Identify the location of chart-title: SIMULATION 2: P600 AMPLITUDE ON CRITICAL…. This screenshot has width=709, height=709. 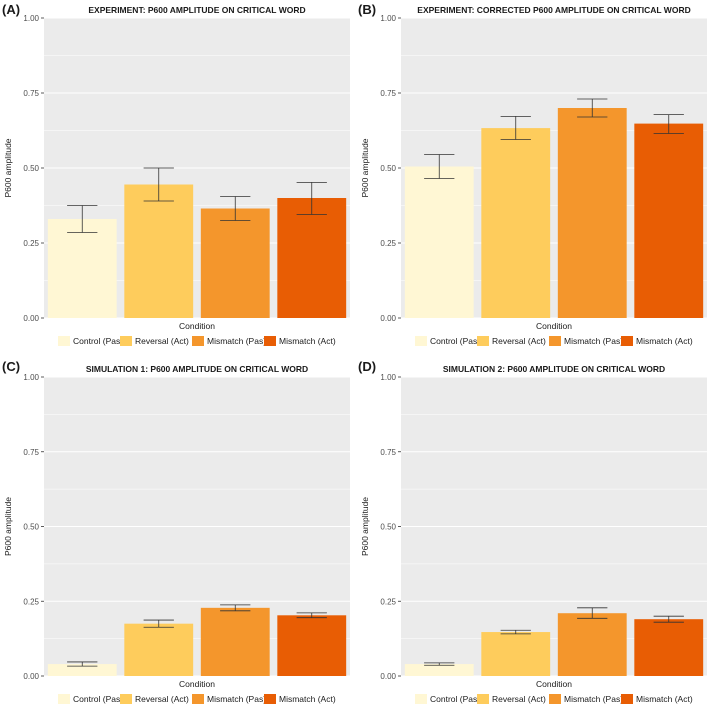
(554, 369).